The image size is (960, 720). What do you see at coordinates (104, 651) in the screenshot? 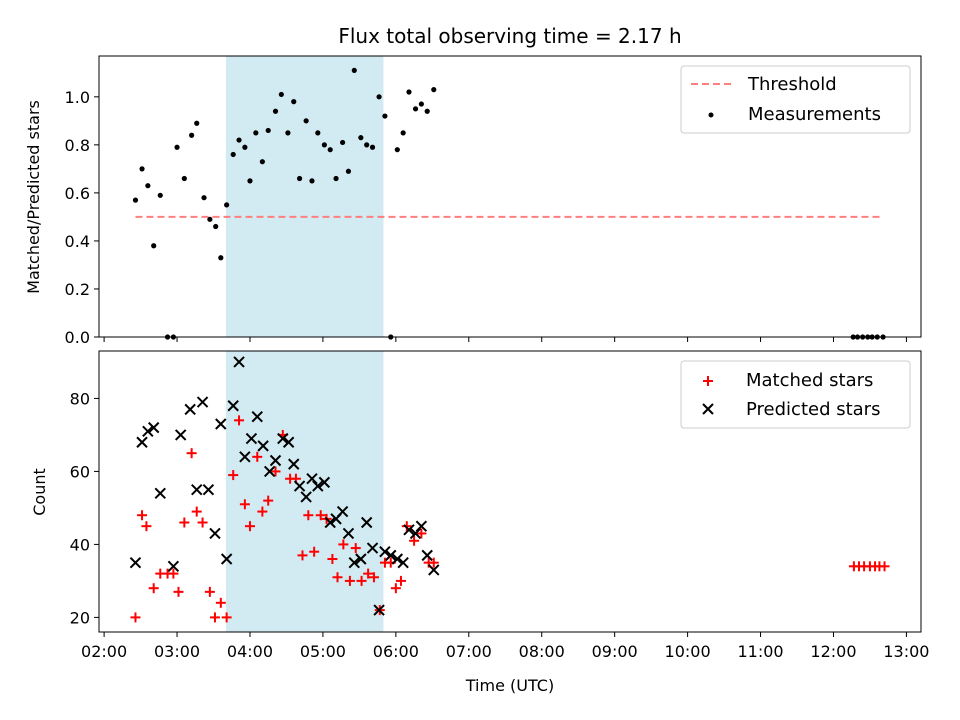
I see `x-tick-label: 02:00` at bounding box center [104, 651].